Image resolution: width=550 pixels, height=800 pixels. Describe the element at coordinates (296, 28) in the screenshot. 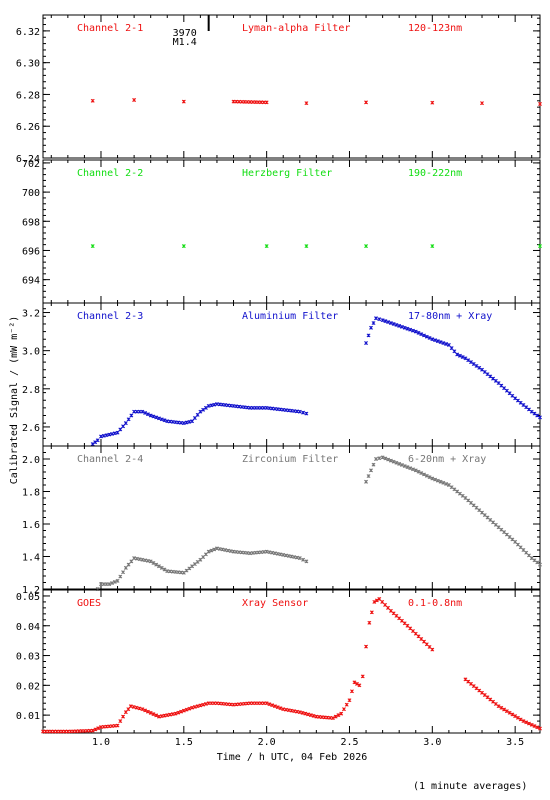

I see `panel-label-filter: Lyman-alpha Filter` at that location.